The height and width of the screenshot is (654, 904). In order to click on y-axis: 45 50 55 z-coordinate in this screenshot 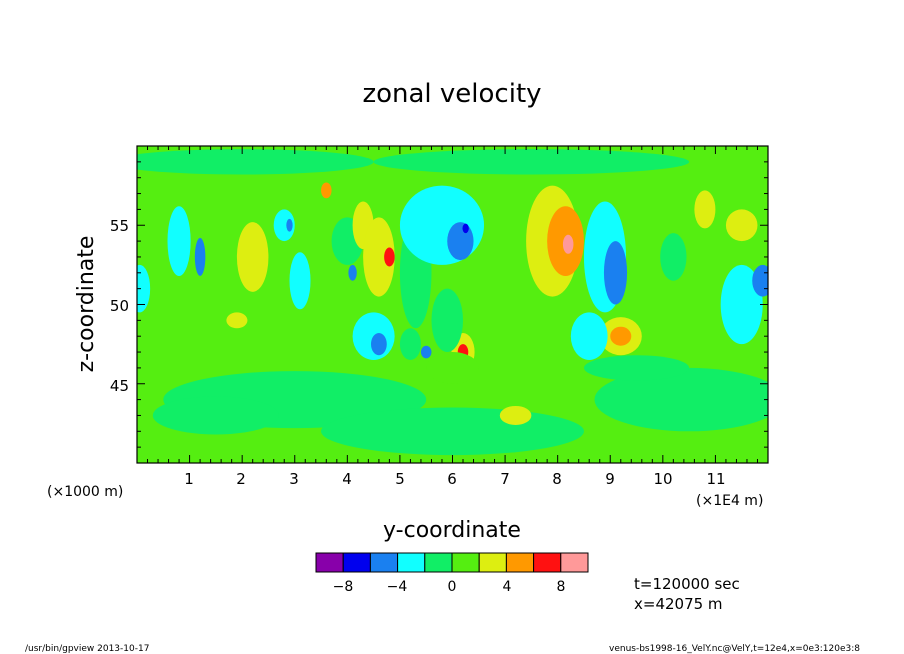, I will do `click(101, 306)`.